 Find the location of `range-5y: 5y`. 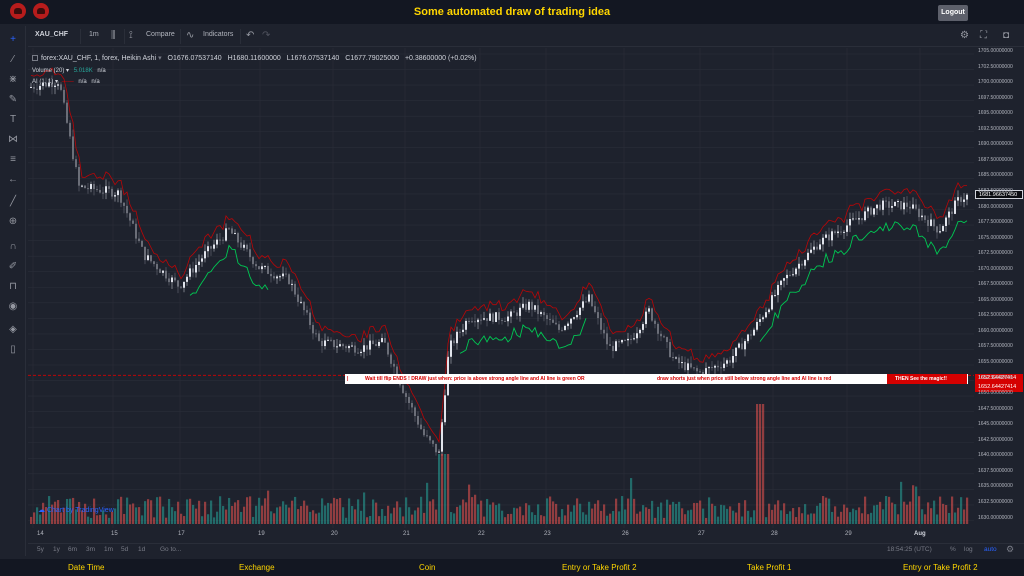

range-5y: 5y is located at coordinates (40, 549).